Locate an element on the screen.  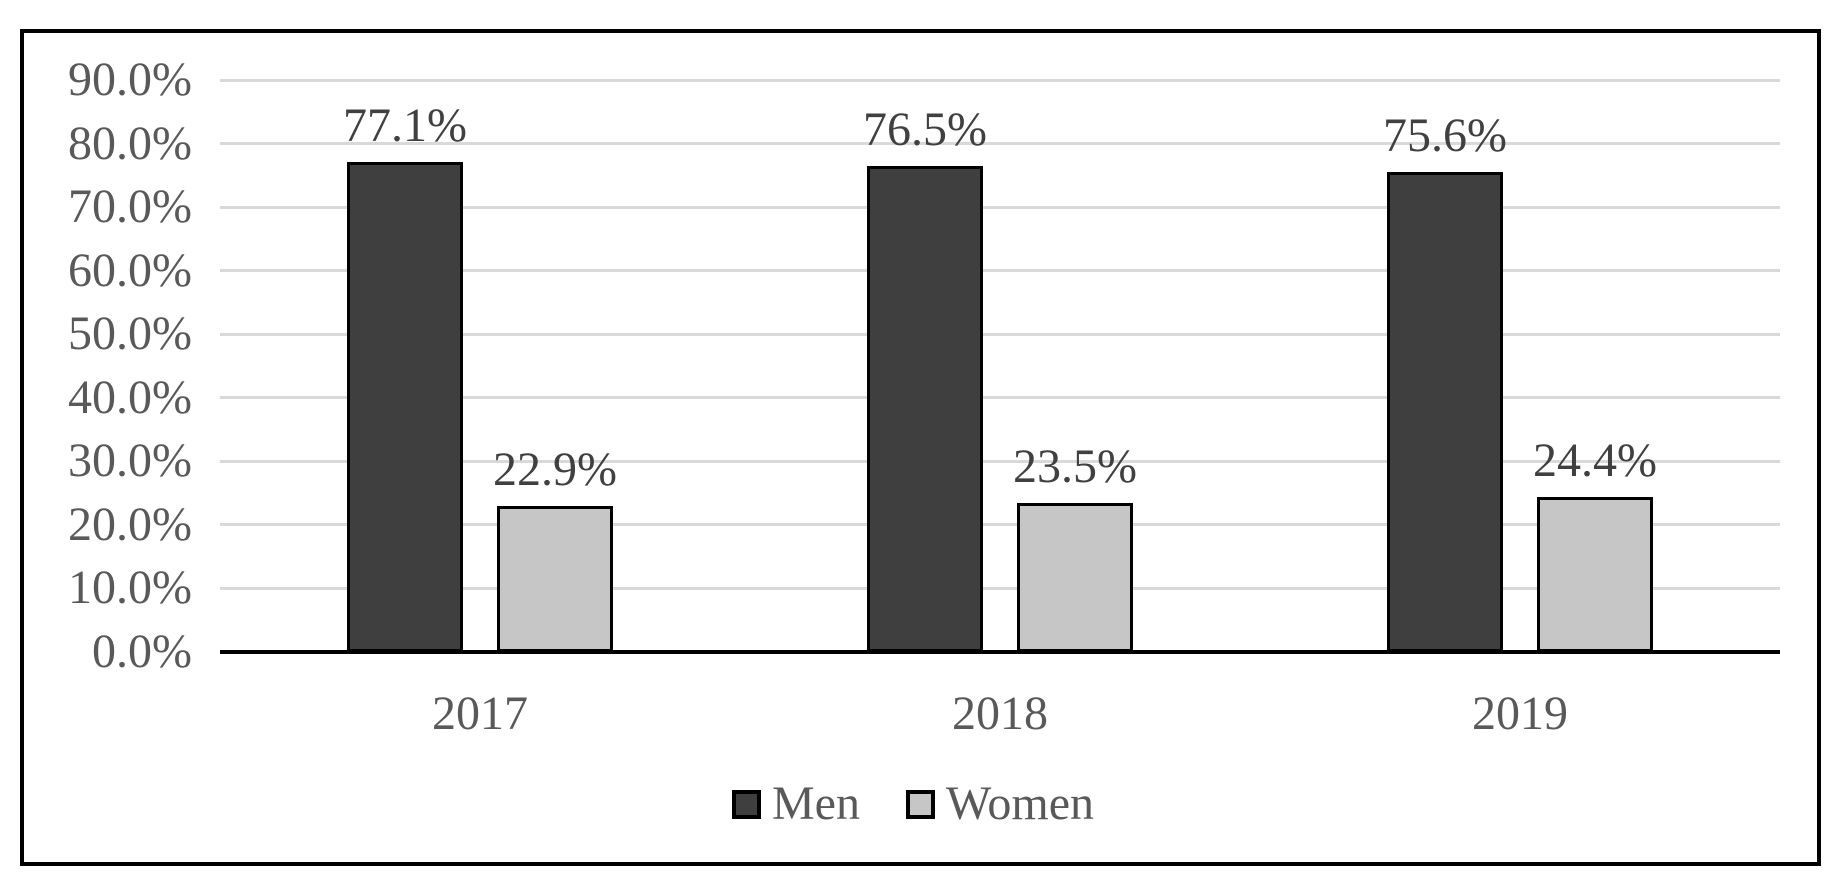
legend-label-women: Women is located at coordinates (1020, 803).